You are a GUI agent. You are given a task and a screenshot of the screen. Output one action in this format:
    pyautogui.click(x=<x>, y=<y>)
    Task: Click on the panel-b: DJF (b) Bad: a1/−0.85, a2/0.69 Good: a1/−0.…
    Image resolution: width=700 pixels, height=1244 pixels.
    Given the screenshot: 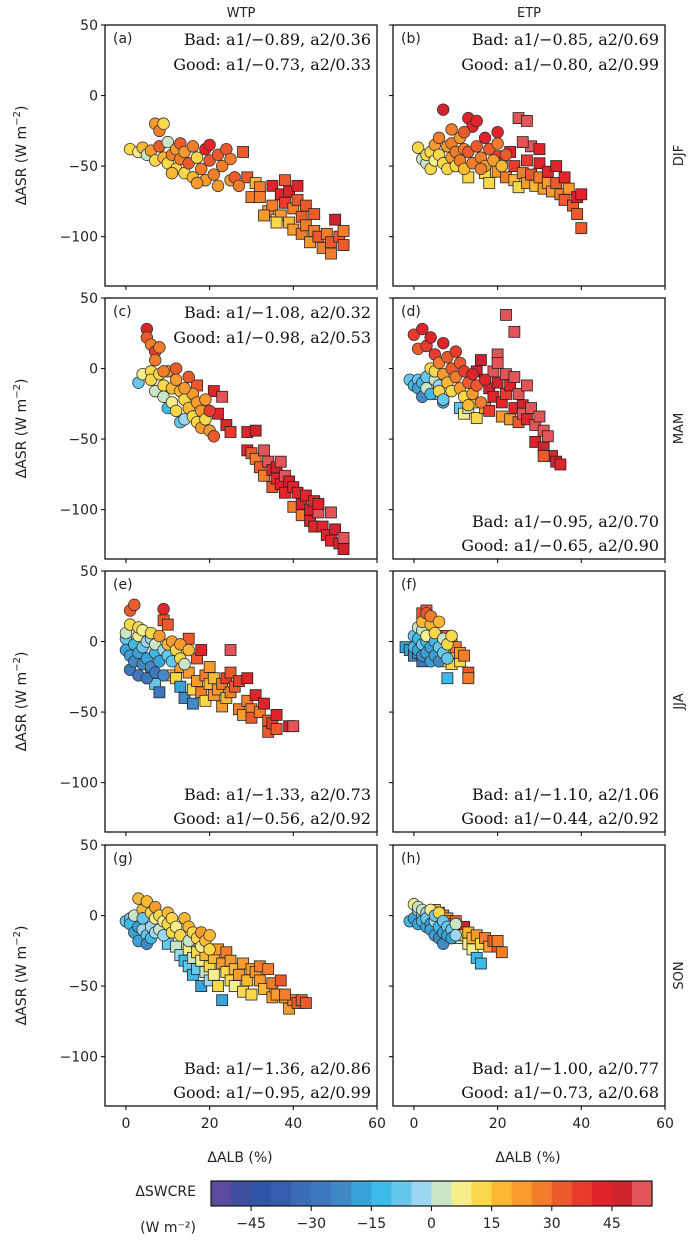 What is the action you would take?
    pyautogui.click(x=538, y=157)
    